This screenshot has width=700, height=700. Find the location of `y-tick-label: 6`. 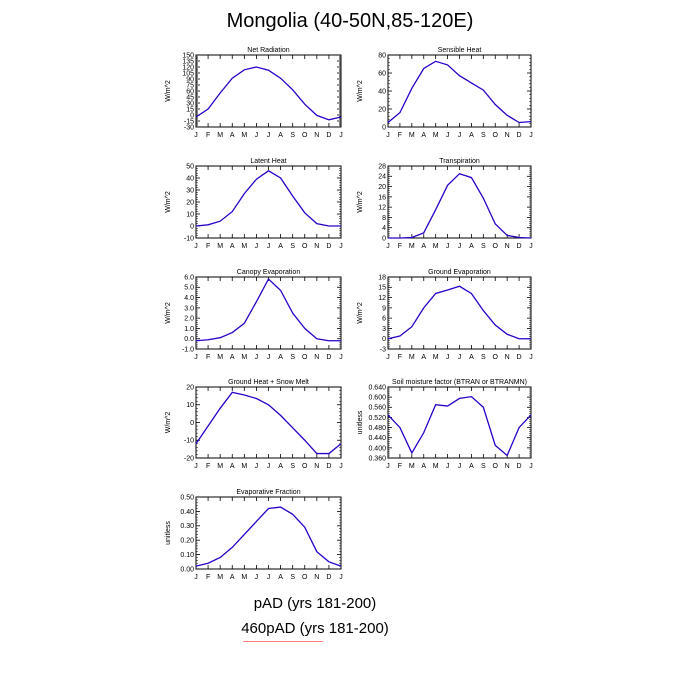

y-tick-label: 6 is located at coordinates (384, 319).